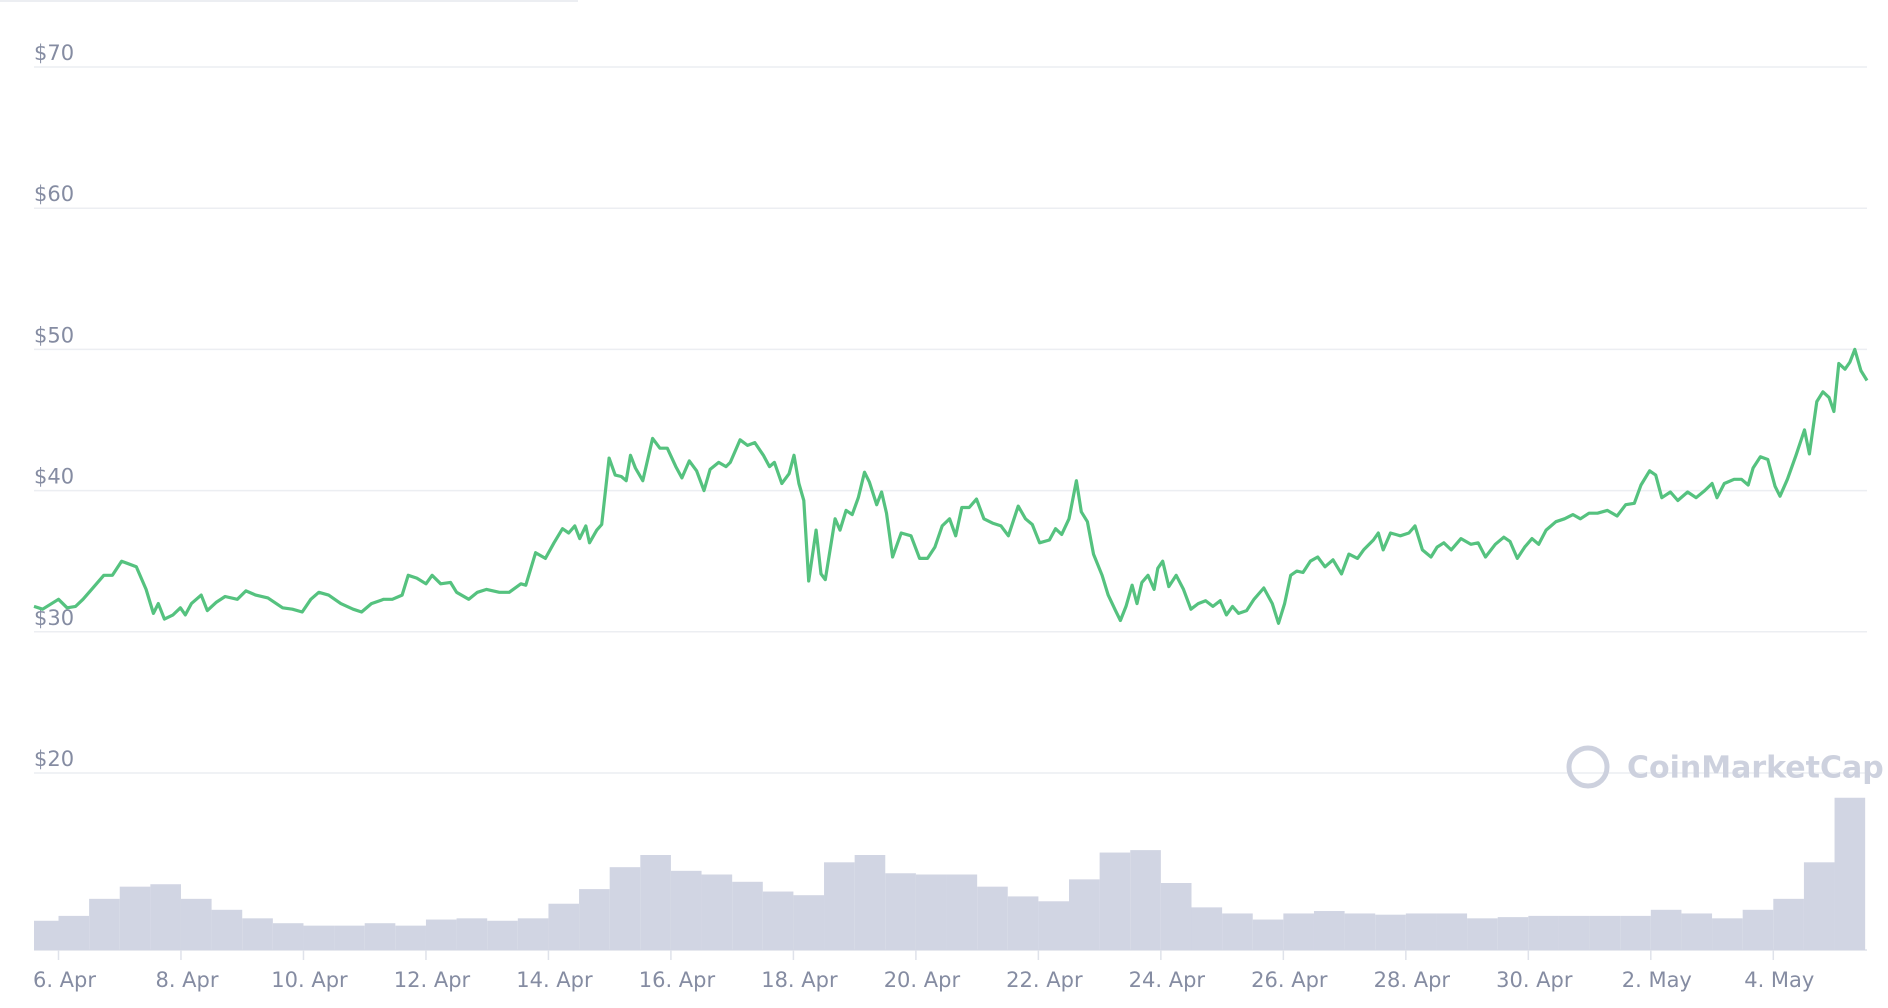 This screenshot has width=1888, height=1008. Describe the element at coordinates (799, 980) in the screenshot. I see `x-tick-label: 18. Apr` at that location.